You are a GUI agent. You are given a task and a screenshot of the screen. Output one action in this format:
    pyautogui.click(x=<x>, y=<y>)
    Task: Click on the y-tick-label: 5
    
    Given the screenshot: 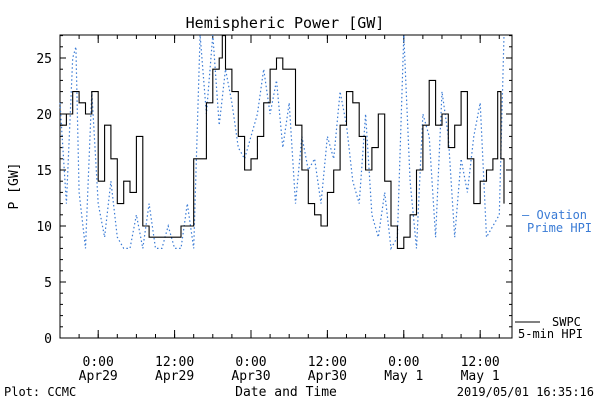 What is the action you would take?
    pyautogui.click(x=48, y=283)
    